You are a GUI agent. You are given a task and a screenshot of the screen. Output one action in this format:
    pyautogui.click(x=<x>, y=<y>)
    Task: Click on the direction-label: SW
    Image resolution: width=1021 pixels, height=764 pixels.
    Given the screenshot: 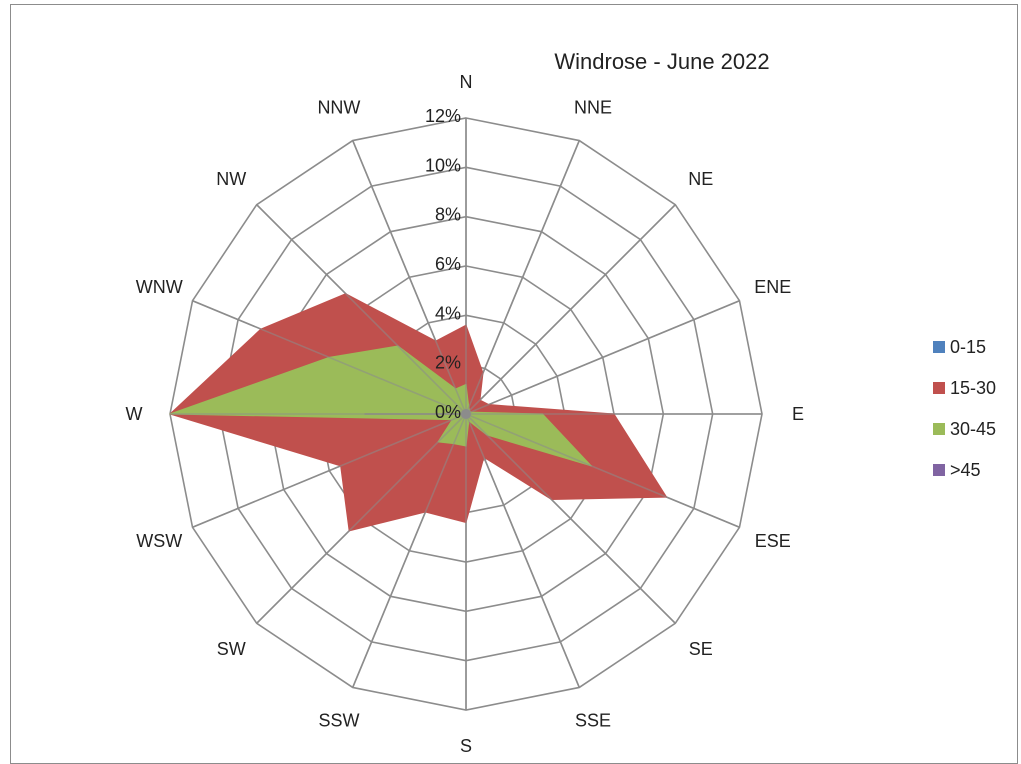 What is the action you would take?
    pyautogui.click(x=231, y=649)
    